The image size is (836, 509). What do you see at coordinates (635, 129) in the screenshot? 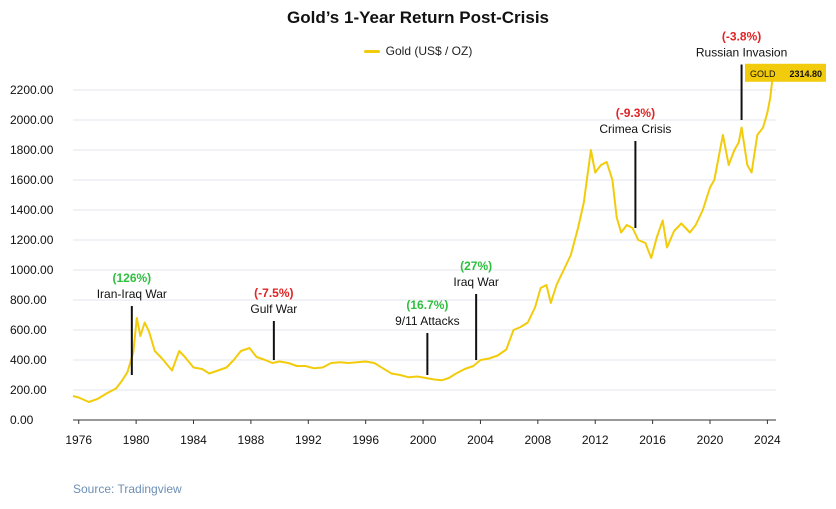
I see `annotation-label: Crimea Crisis` at bounding box center [635, 129].